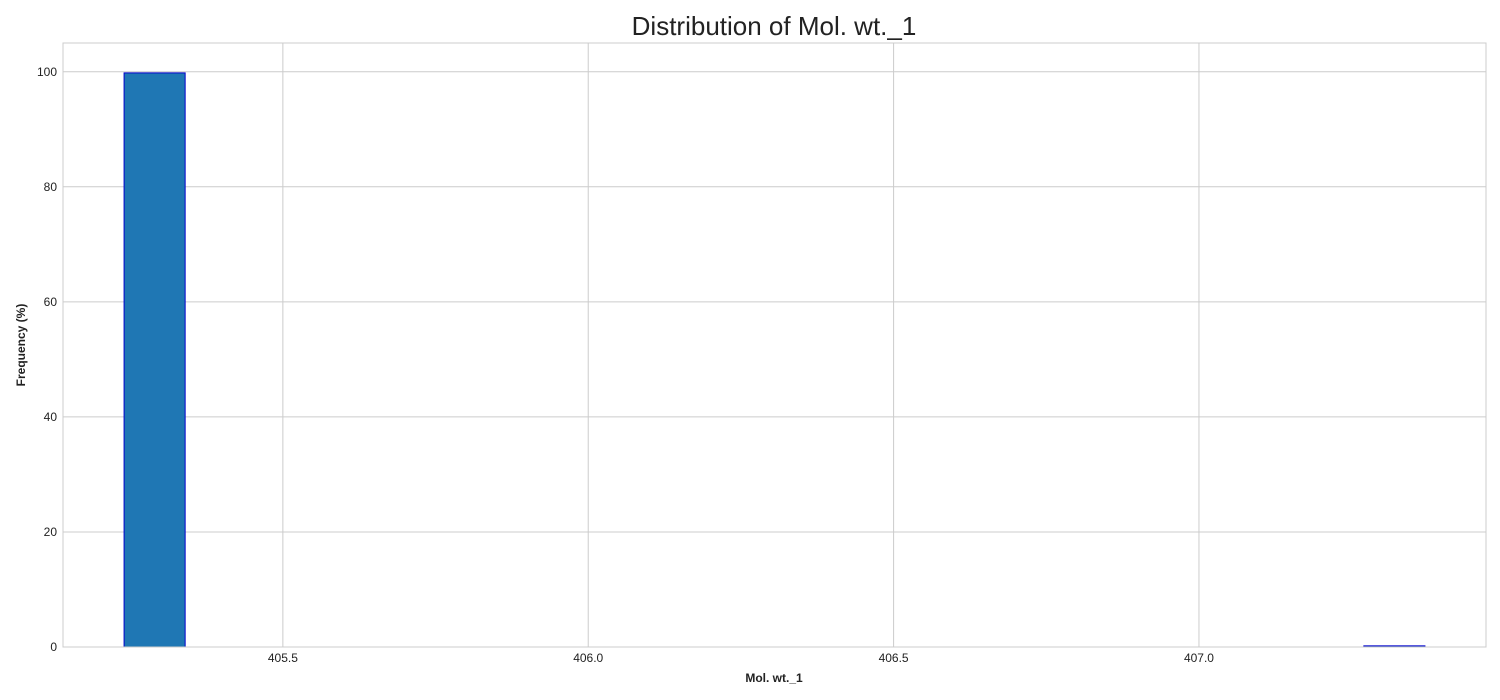  What do you see at coordinates (774, 678) in the screenshot?
I see `x-axis-label: Mol. wt._1` at bounding box center [774, 678].